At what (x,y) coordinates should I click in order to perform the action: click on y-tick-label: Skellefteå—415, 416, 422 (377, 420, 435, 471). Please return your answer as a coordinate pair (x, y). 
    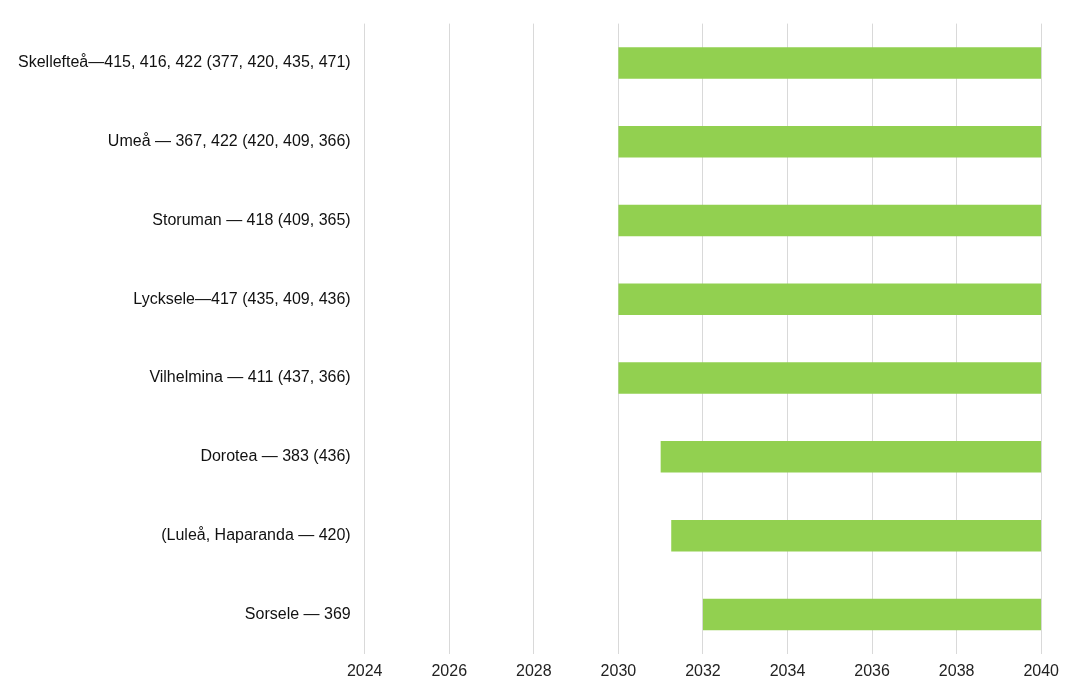
    Looking at the image, I should click on (184, 62).